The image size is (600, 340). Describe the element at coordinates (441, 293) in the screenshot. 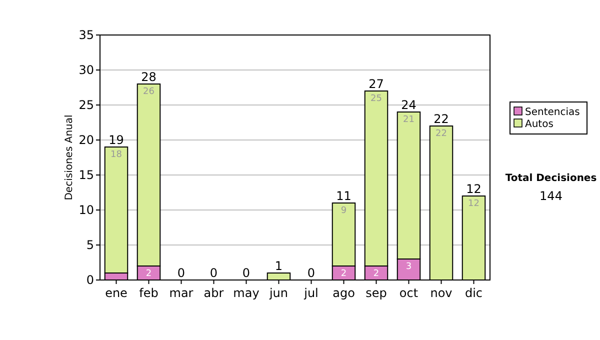

I see `x-tick-label: nov` at that location.